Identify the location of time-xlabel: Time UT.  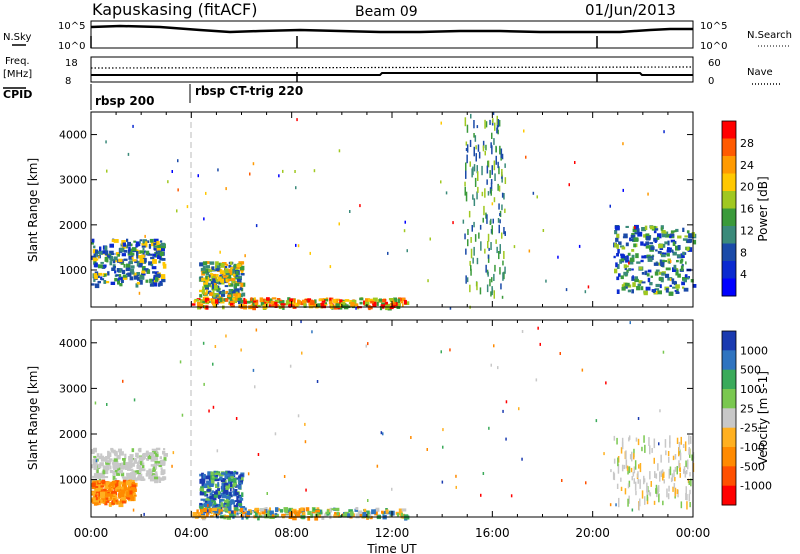
(391, 548).